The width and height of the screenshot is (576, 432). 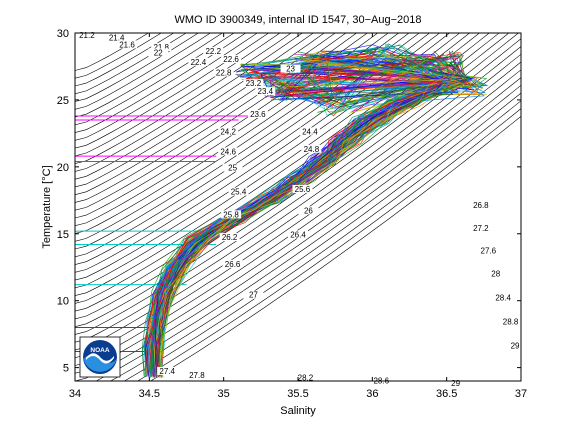 What do you see at coordinates (99, 350) in the screenshot?
I see `noaa-logo-text: NOAA` at bounding box center [99, 350].